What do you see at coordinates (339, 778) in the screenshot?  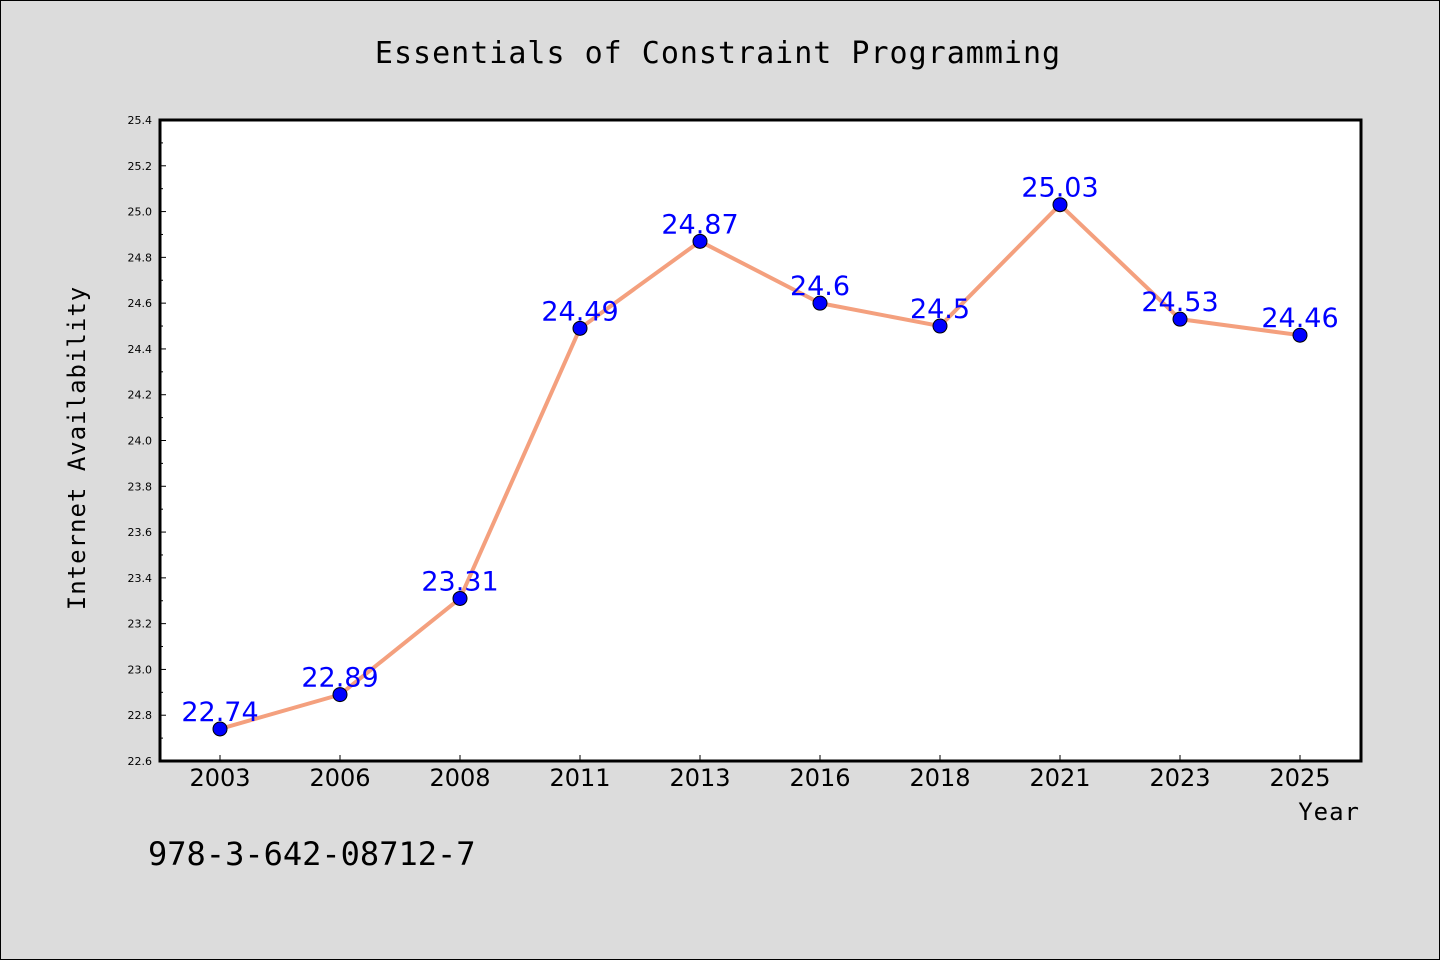 I see `x-tick-label: 2006` at bounding box center [339, 778].